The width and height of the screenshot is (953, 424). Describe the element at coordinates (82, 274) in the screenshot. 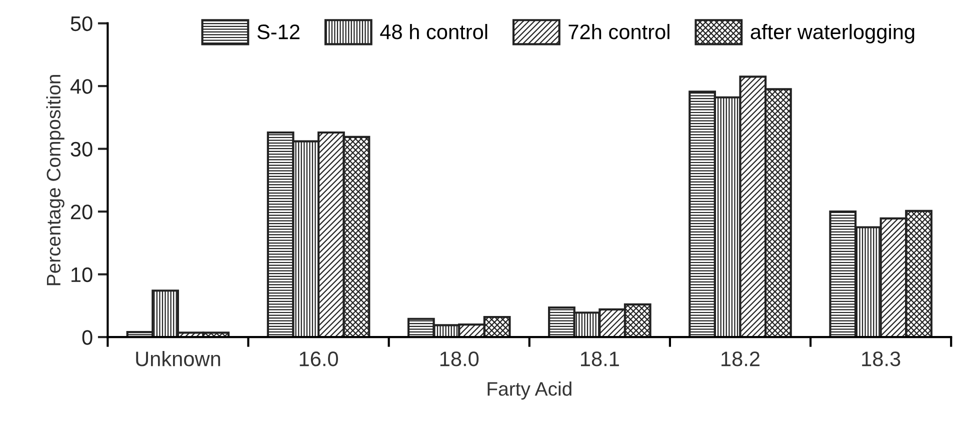

I see `y-tick-label: 10` at that location.